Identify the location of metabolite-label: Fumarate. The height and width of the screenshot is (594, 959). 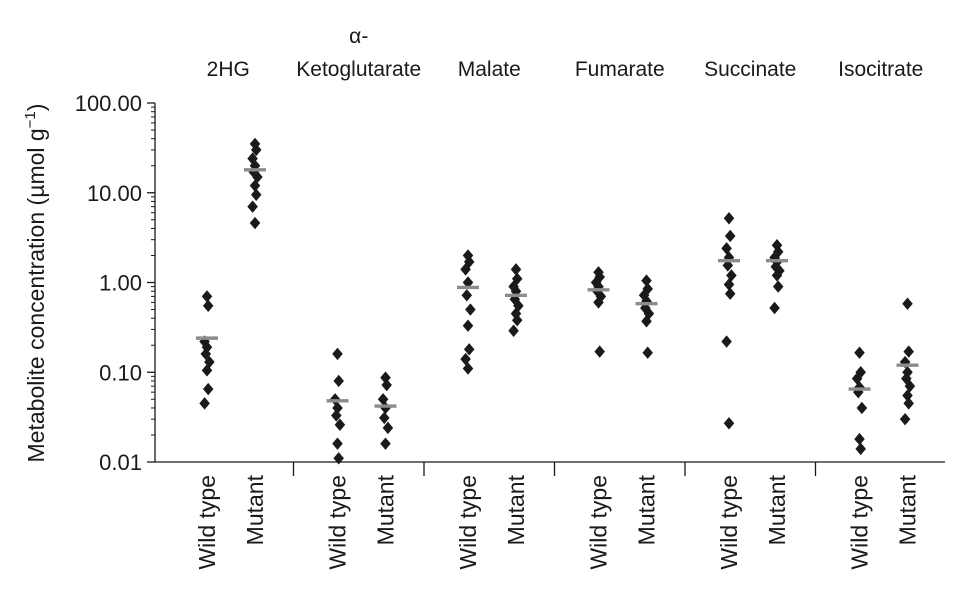
(620, 69).